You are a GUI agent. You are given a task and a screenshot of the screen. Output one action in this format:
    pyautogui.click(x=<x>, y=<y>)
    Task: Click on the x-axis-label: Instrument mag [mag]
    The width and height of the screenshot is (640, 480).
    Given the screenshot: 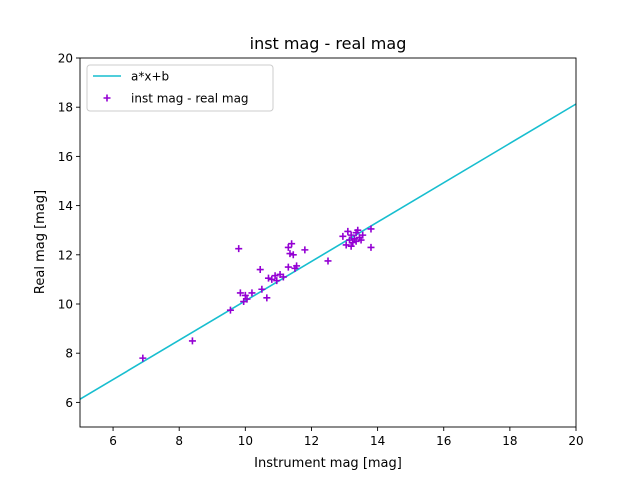 What is the action you would take?
    pyautogui.click(x=328, y=463)
    